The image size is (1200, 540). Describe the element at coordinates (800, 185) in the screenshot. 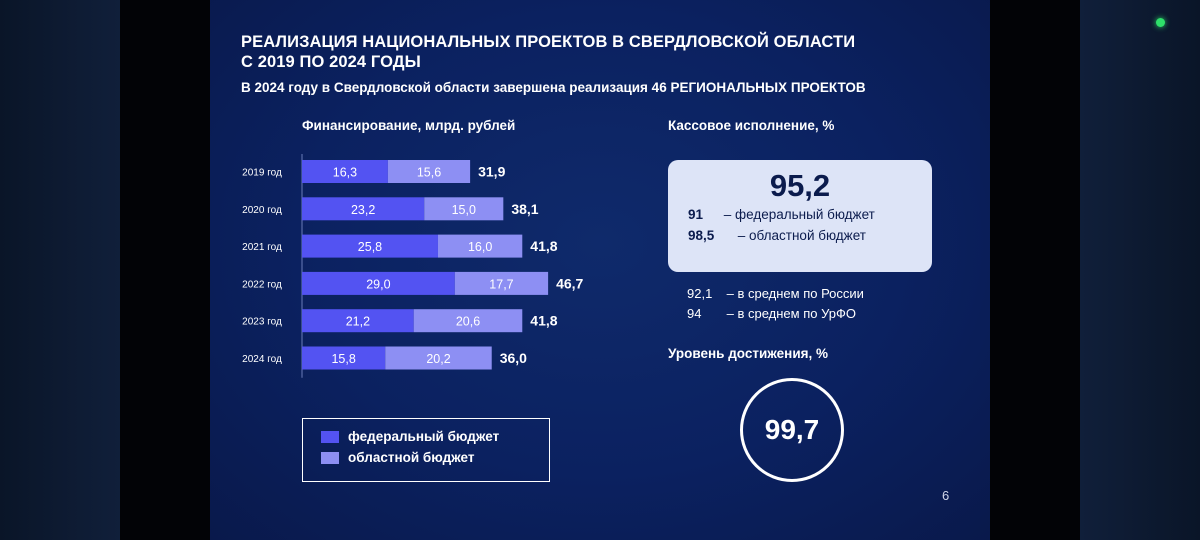

I see `cash-execution-total: 95,2` at that location.